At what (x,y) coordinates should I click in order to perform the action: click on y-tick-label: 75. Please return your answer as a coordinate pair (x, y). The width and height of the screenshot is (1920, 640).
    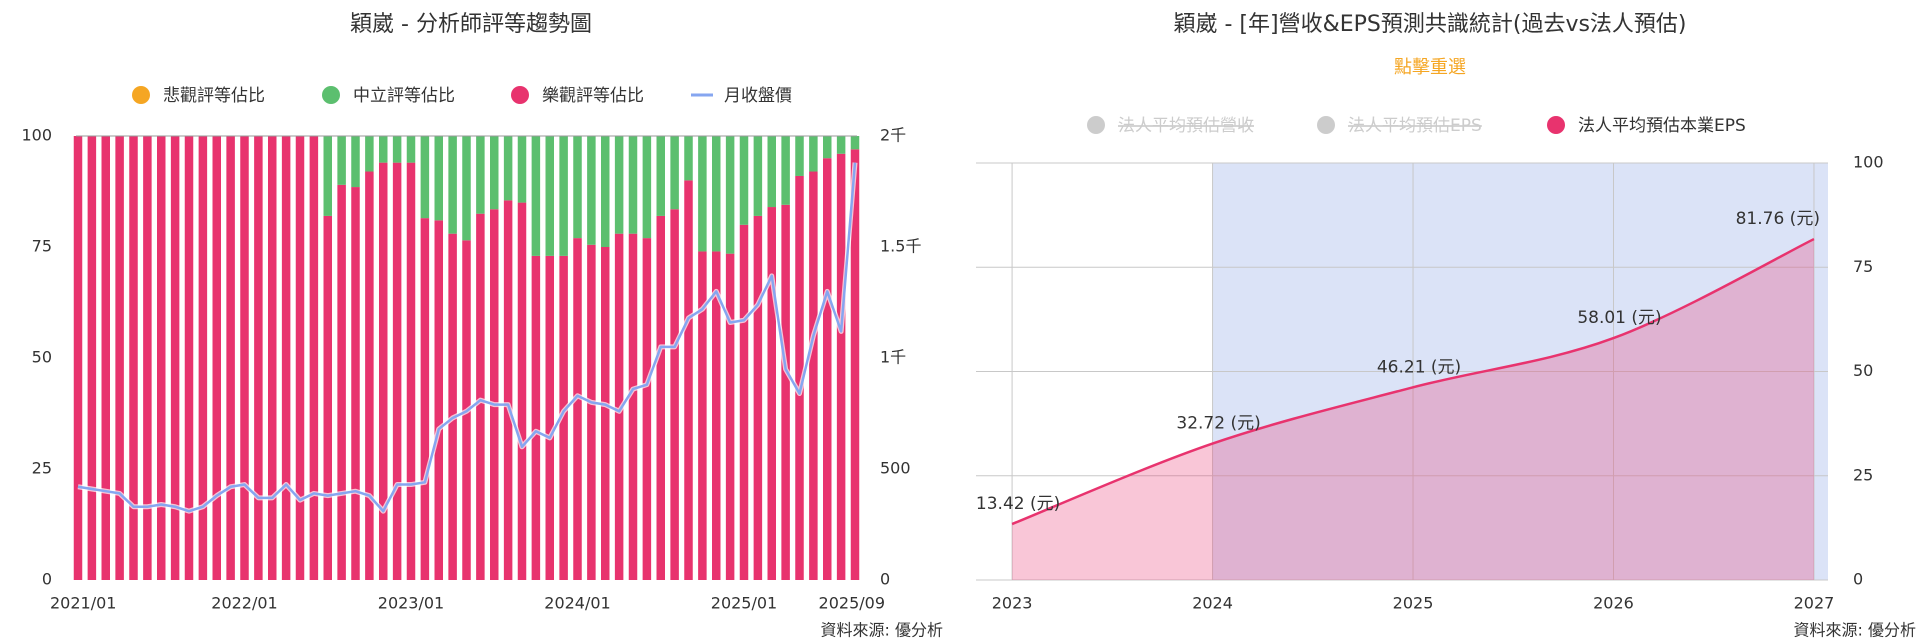
    Looking at the image, I should click on (1863, 266).